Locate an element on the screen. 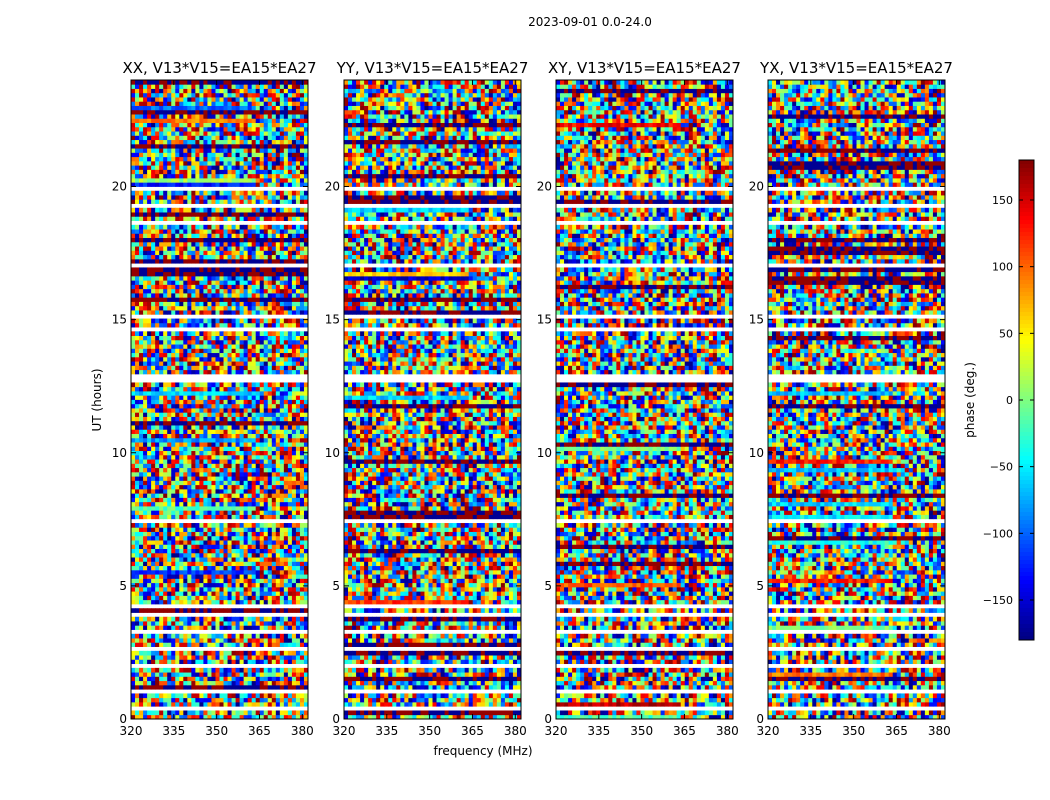 The image size is (1050, 800). colorbar: 150 100 50 0 −50 −100 −150 is located at coordinates (1009, 400).